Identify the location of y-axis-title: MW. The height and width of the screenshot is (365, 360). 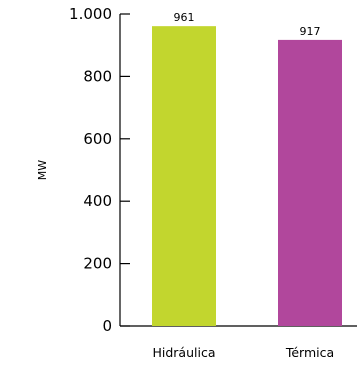
(42, 170).